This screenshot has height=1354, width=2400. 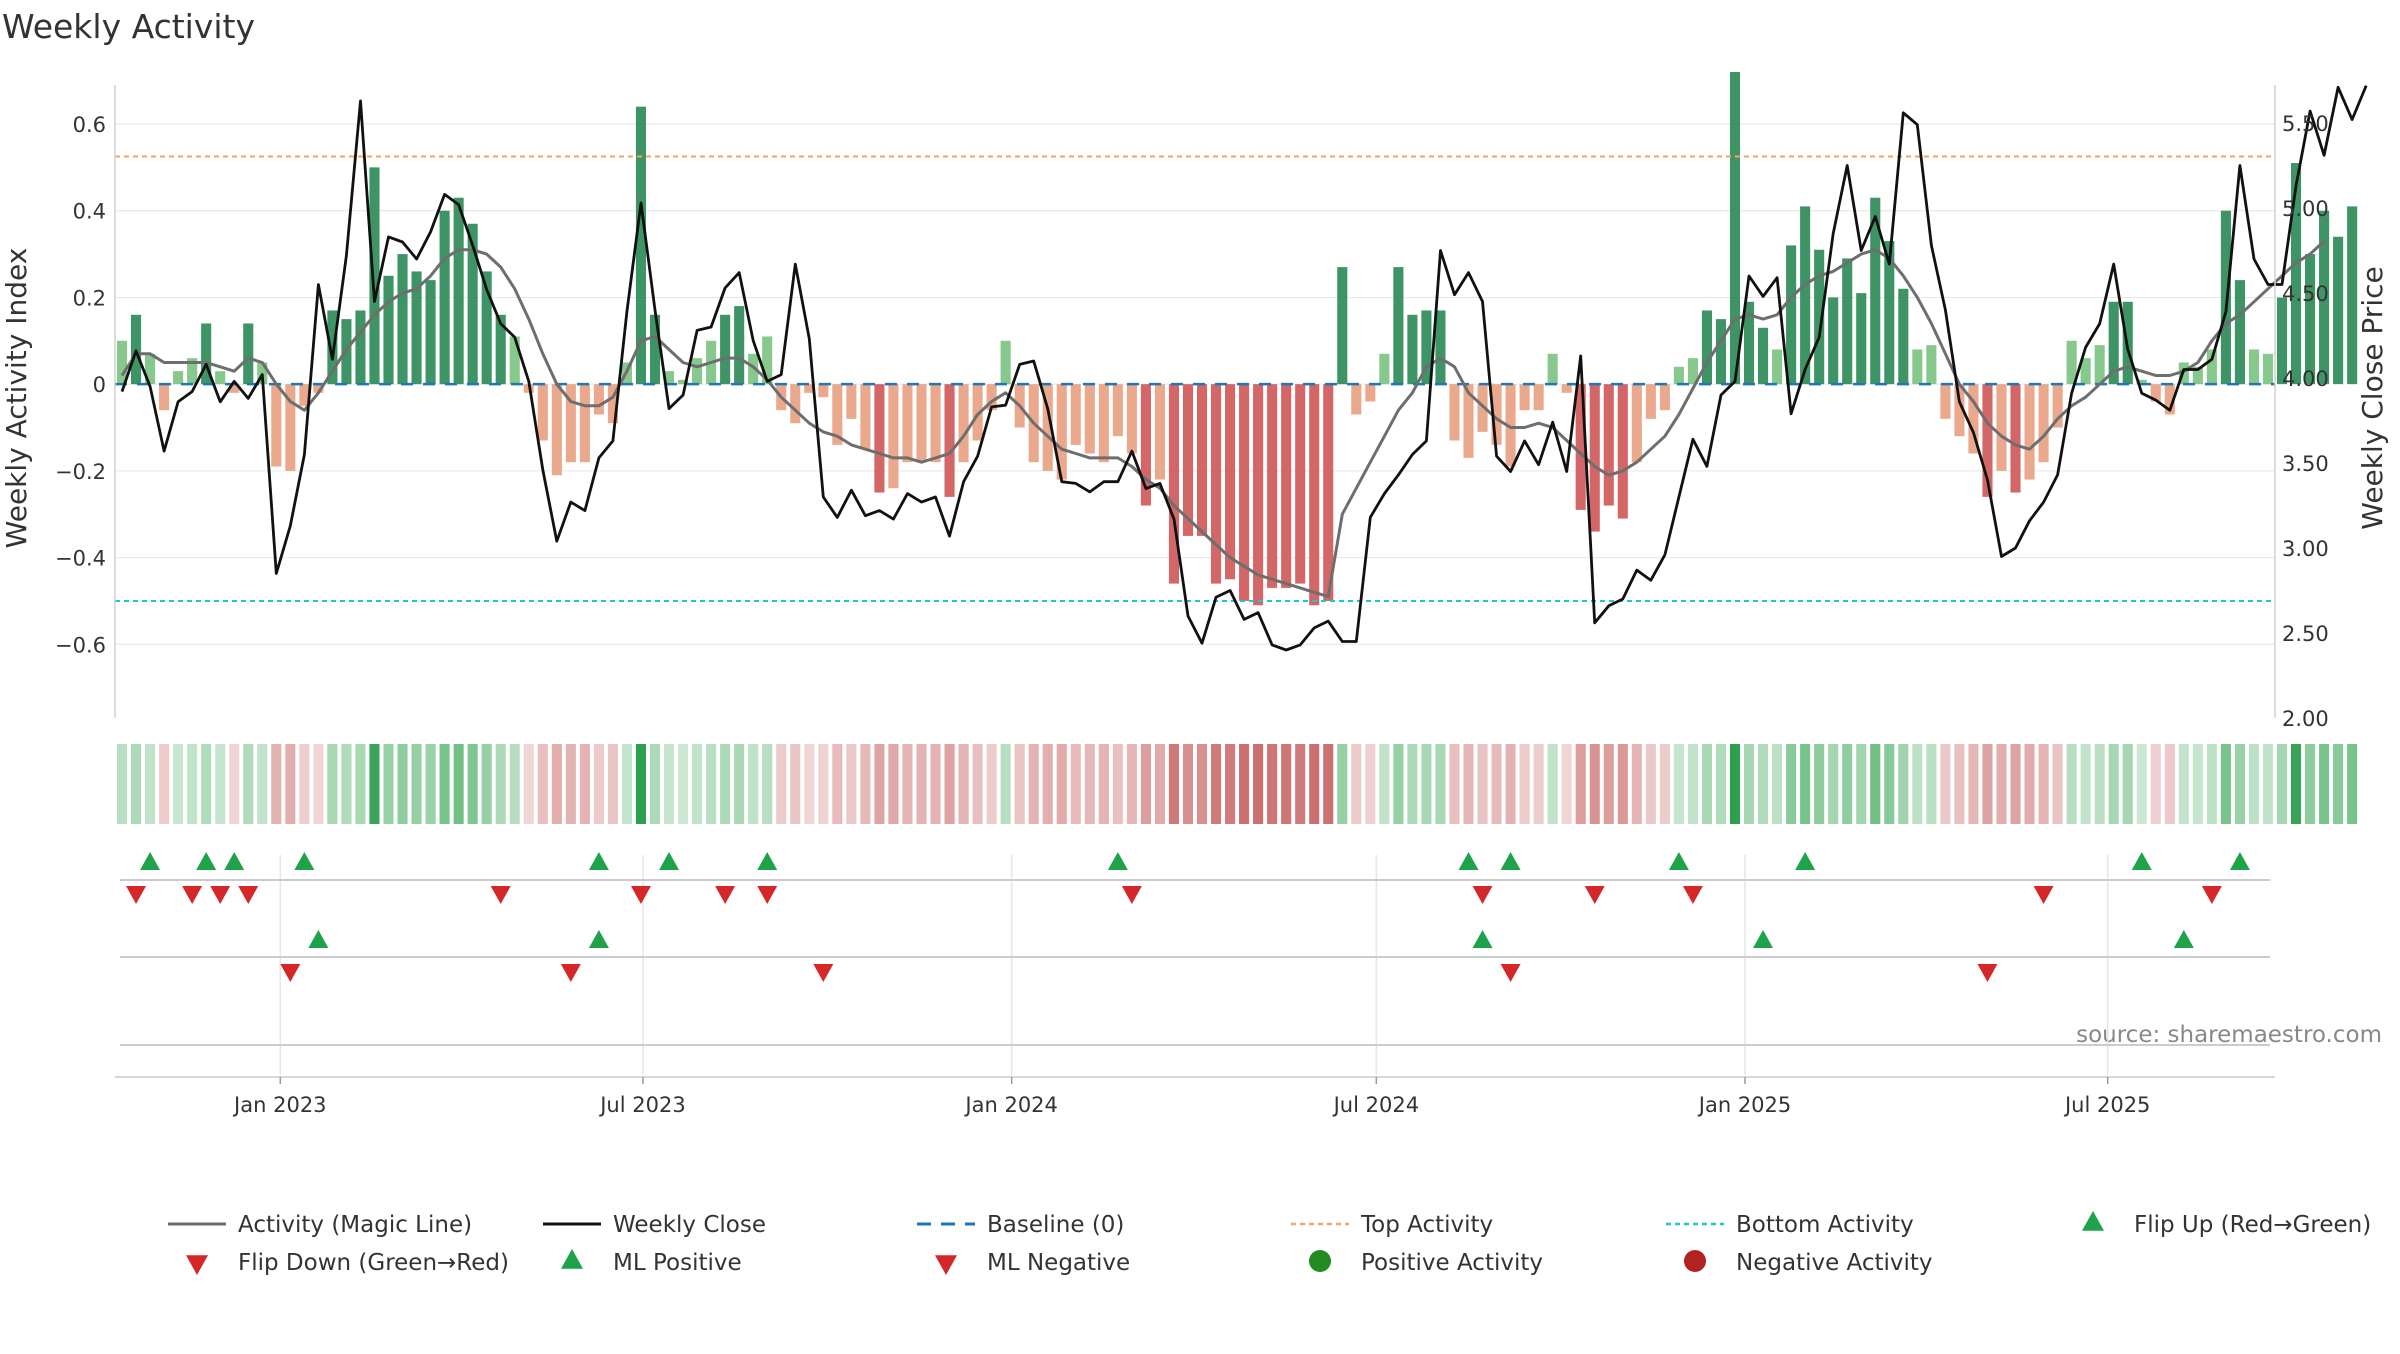 I want to click on y-tick-label-left: −0.4, so click(x=80, y=559).